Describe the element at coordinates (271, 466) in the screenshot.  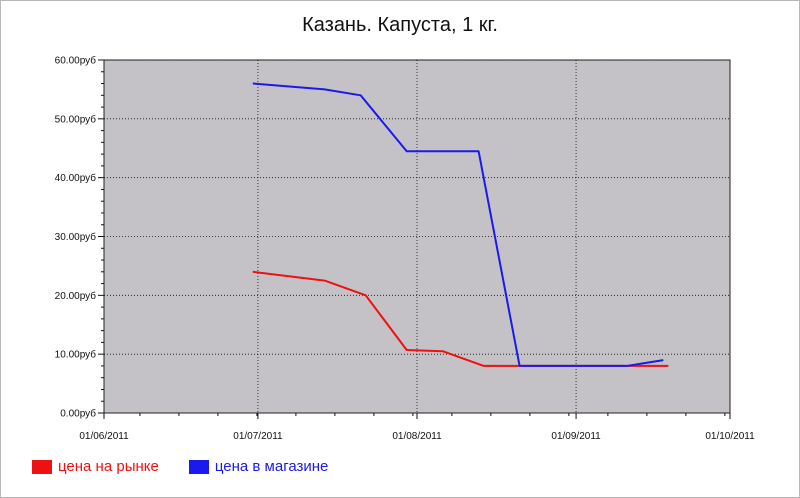
I see `legend-label-store: цена в магазине` at that location.